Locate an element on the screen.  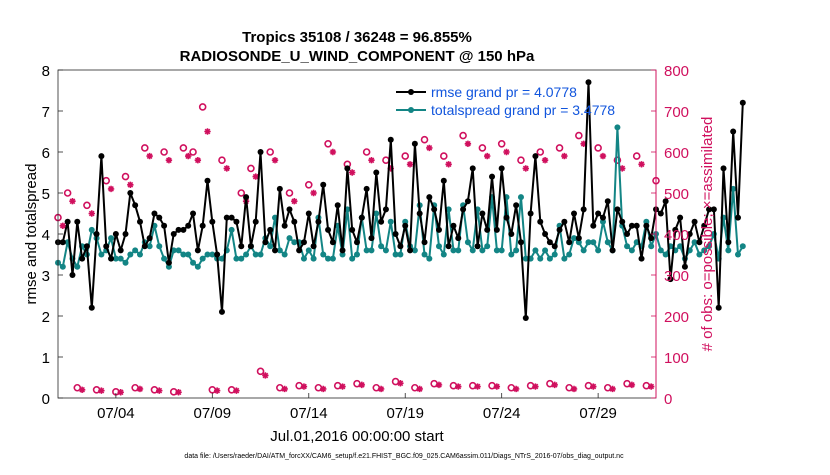
y-right-tick-label: 200 is located at coordinates (676, 317).